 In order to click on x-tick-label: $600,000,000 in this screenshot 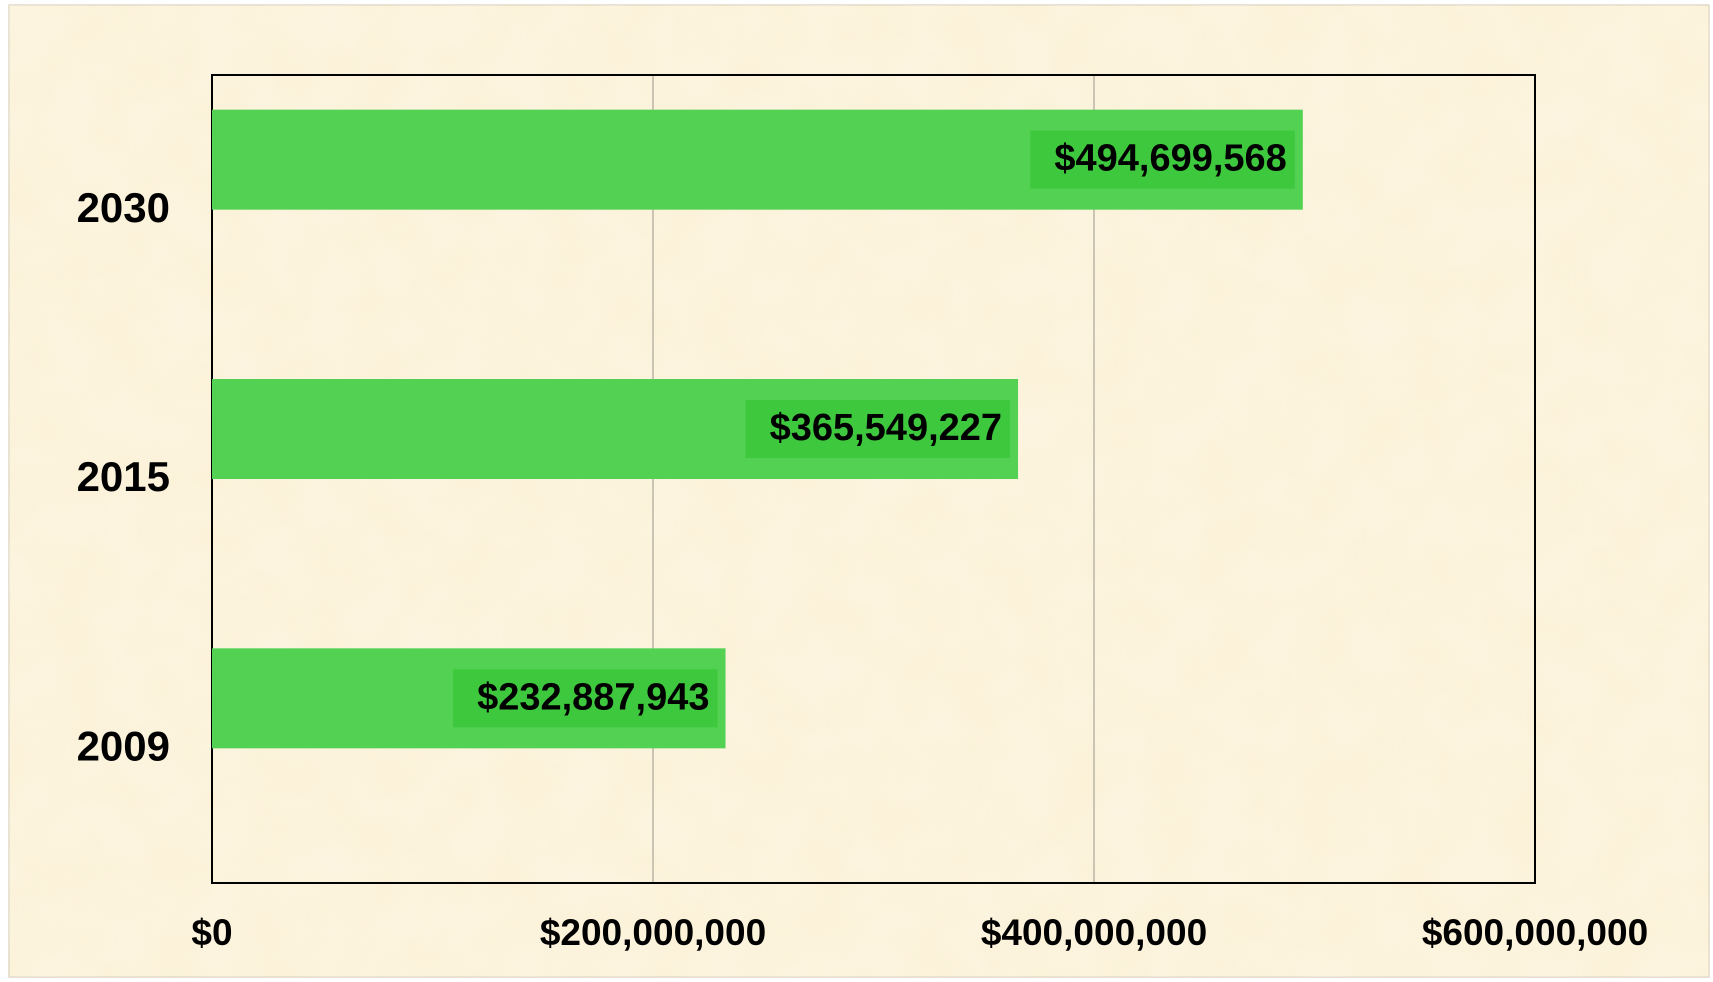, I will do `click(1535, 932)`.